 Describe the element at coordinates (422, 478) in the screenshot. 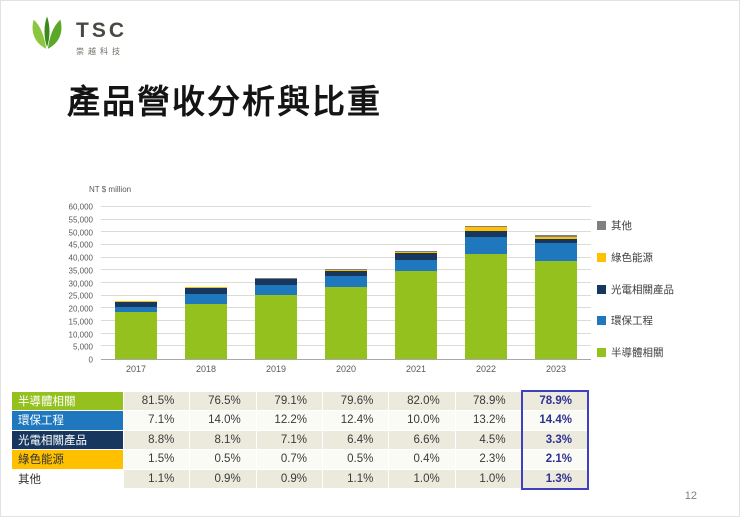

I see `value-cell: 1.0%` at that location.